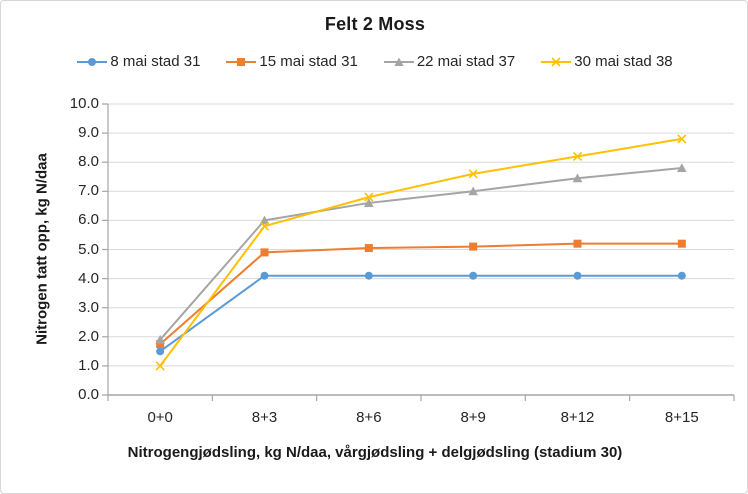  I want to click on y-tick-label: 10.0, so click(84, 103).